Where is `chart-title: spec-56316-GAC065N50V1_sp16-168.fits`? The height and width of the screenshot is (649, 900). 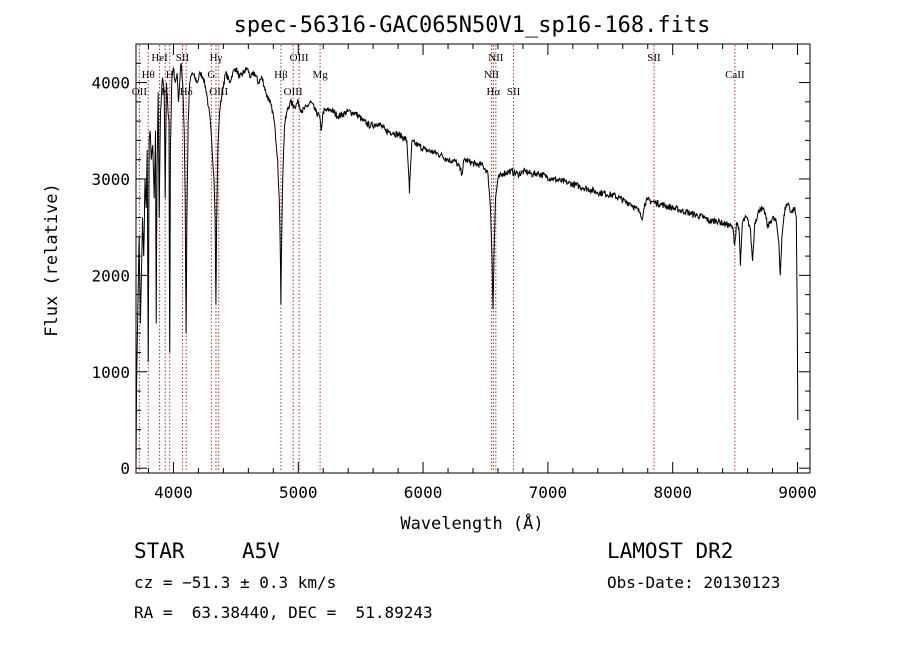 chart-title: spec-56316-GAC065N50V1_sp16-168.fits is located at coordinates (472, 25).